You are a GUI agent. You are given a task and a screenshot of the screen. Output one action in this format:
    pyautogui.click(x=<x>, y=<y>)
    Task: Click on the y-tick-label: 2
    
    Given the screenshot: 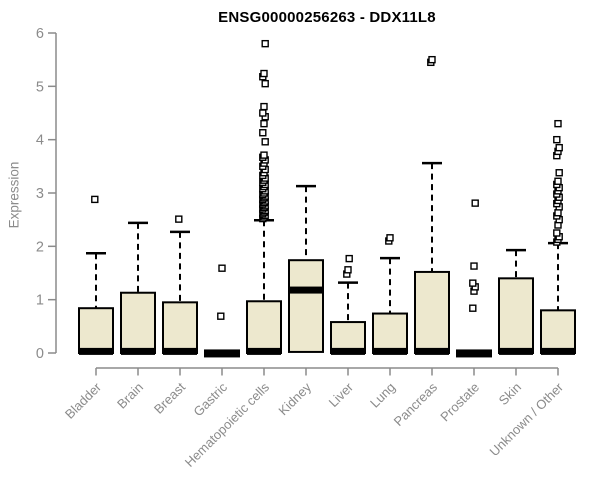 What is the action you would take?
    pyautogui.click(x=40, y=247)
    